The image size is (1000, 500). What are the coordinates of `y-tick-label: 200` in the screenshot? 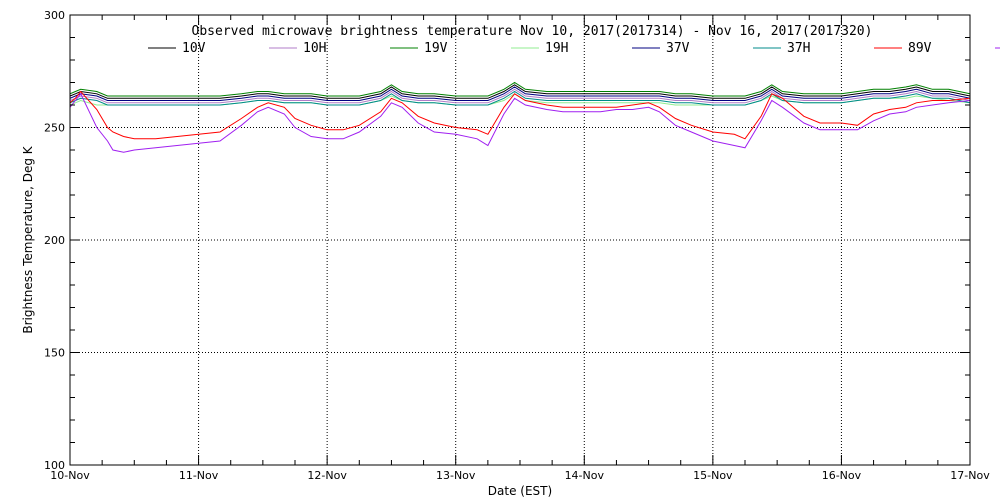 It's located at (54, 240).